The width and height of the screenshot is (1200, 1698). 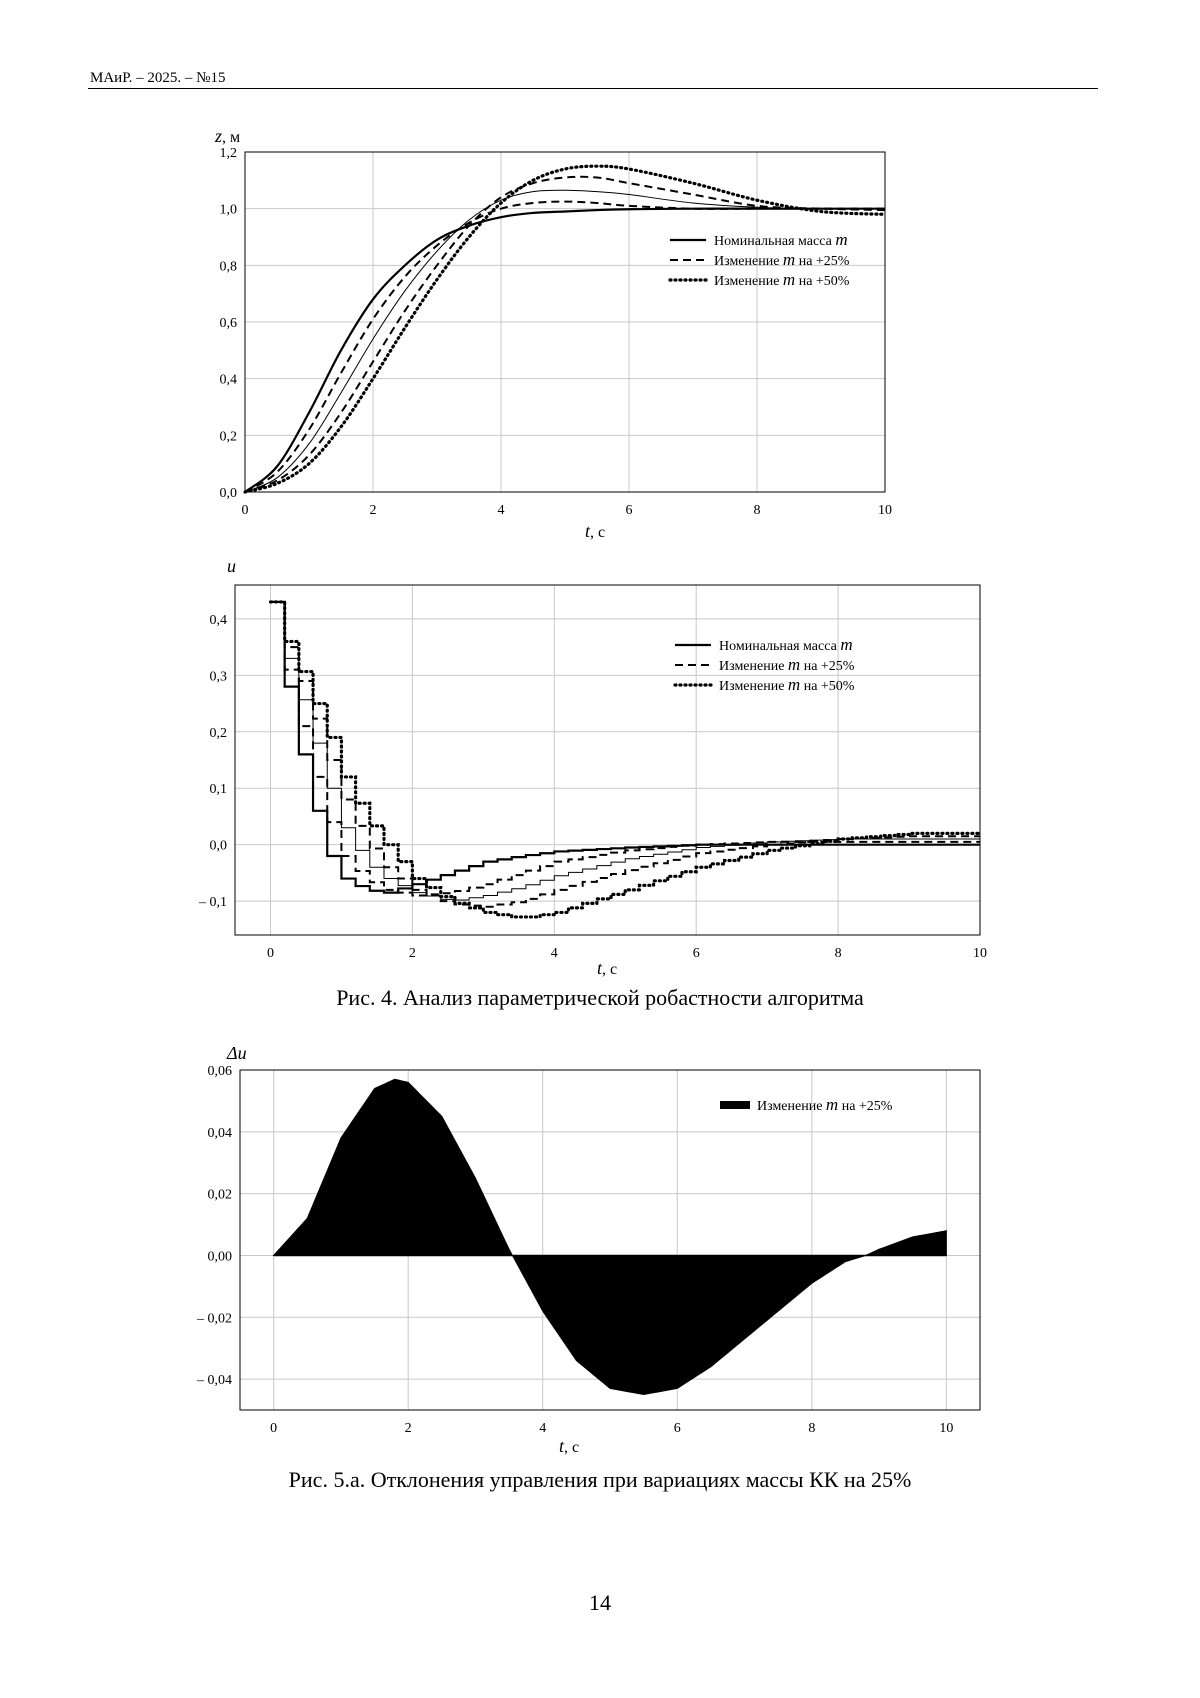 I want to click on running-title: МАиР. – 2025. – №15, so click(x=157, y=78).